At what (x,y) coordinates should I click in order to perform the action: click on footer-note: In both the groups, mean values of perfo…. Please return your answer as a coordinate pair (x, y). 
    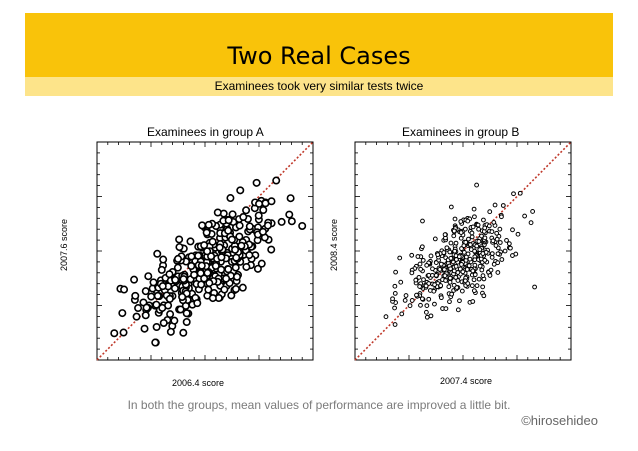
    Looking at the image, I should click on (319, 405).